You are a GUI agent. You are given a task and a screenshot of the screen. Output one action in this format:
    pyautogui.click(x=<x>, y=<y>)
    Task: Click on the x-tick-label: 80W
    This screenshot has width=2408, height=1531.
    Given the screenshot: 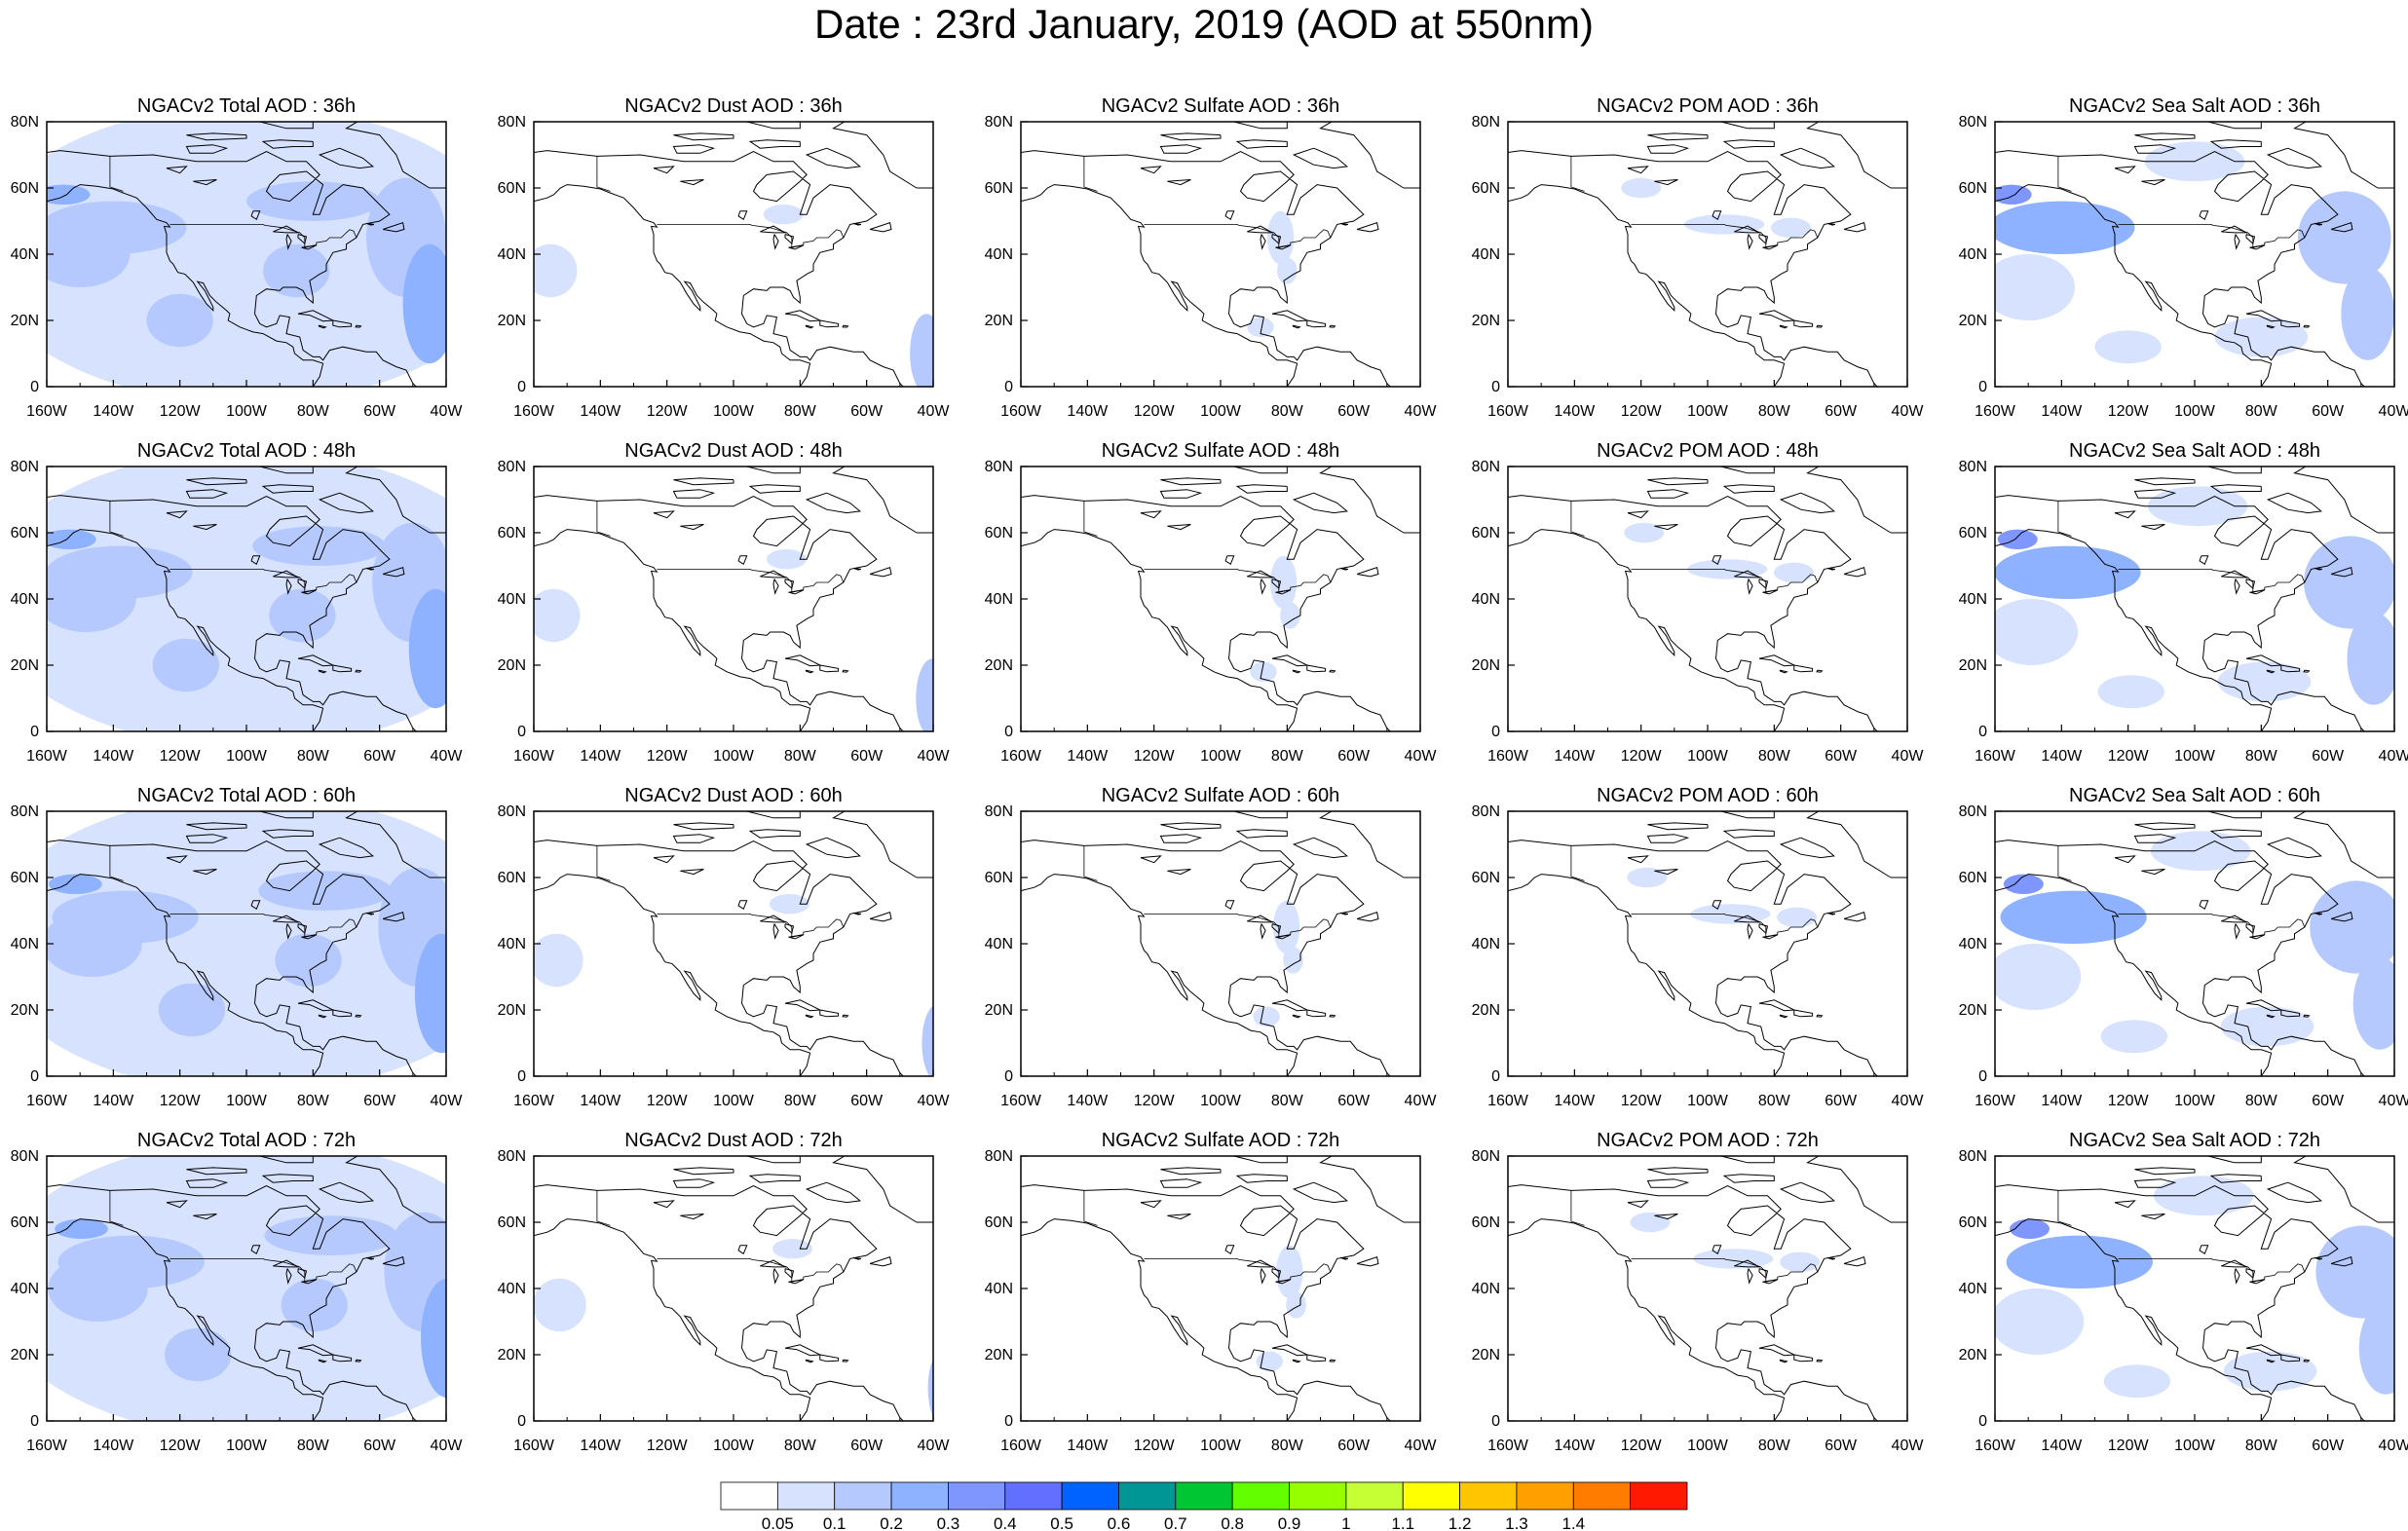 What is the action you would take?
    pyautogui.click(x=313, y=411)
    